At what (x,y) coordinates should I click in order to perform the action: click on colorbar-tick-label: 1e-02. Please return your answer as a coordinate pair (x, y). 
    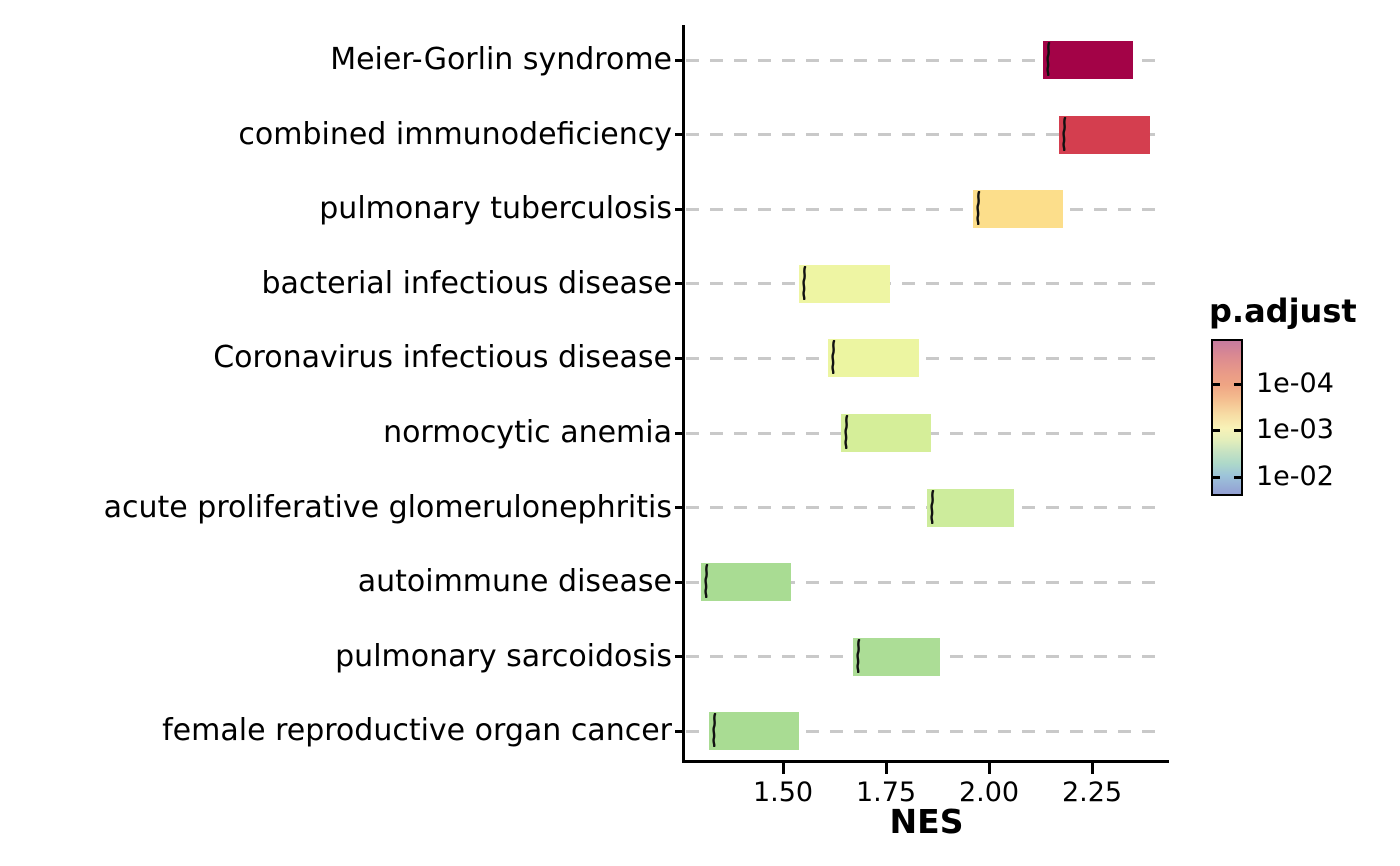
    Looking at the image, I should click on (1295, 476).